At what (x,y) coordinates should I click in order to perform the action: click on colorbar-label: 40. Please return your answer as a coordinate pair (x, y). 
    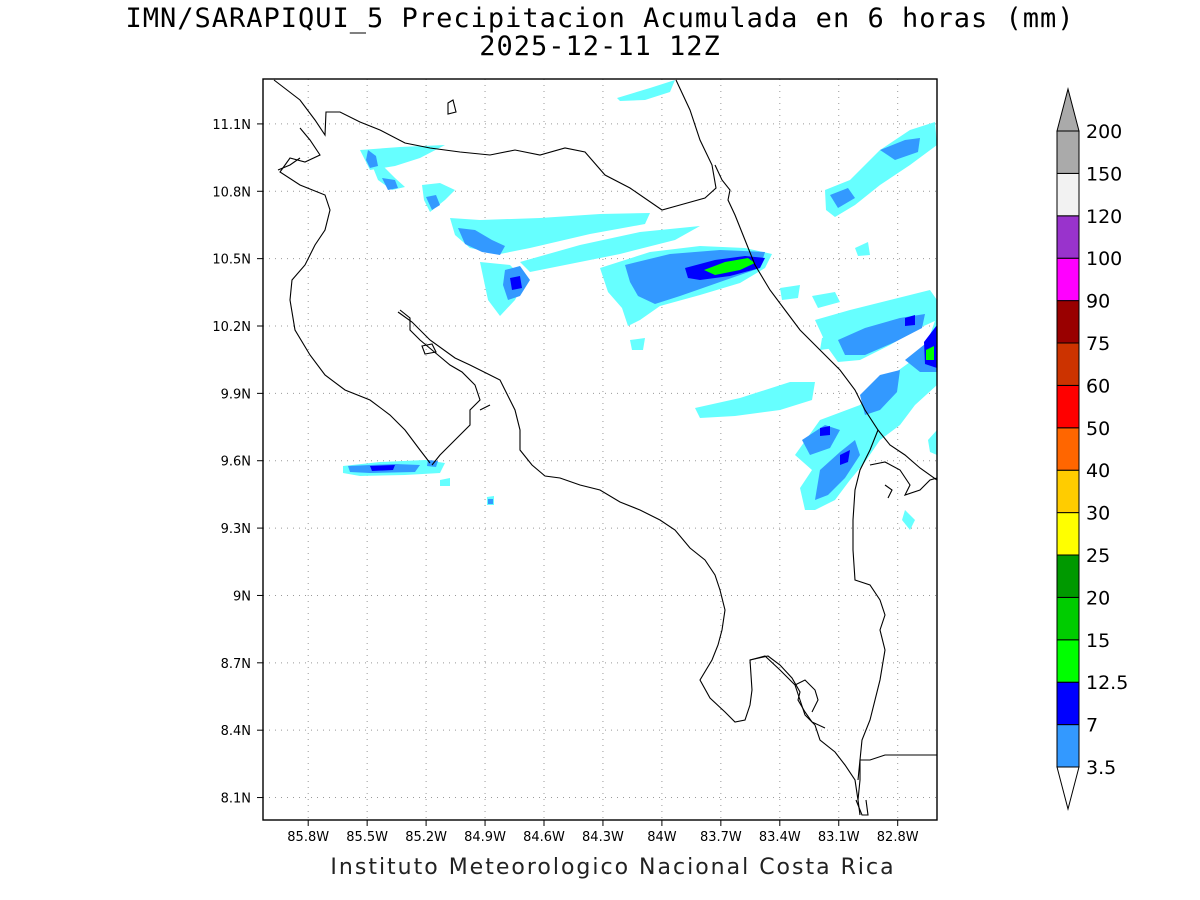
    Looking at the image, I should click on (1098, 471).